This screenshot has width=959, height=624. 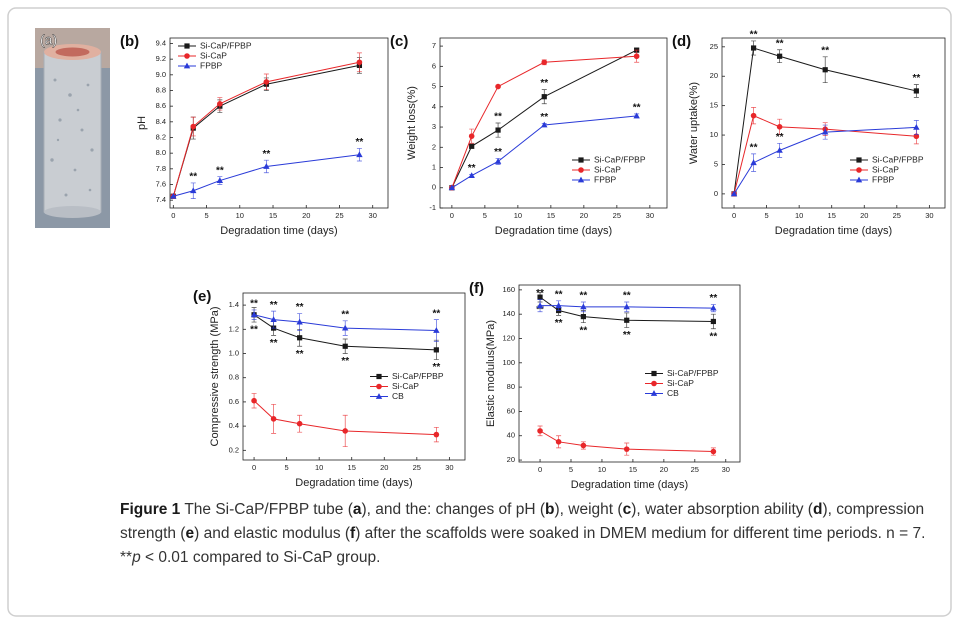 I want to click on y-tick-label: -1, so click(x=432, y=207).